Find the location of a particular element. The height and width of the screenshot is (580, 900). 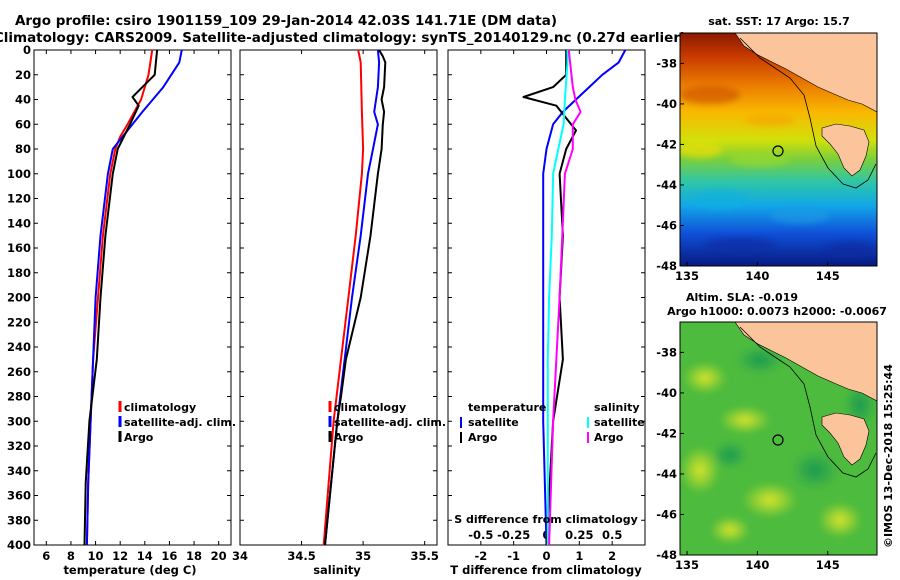

sst-map-ticks: 135 140 145 -38 -40 -42 -44 -46 -48 is located at coordinates (748, 169).